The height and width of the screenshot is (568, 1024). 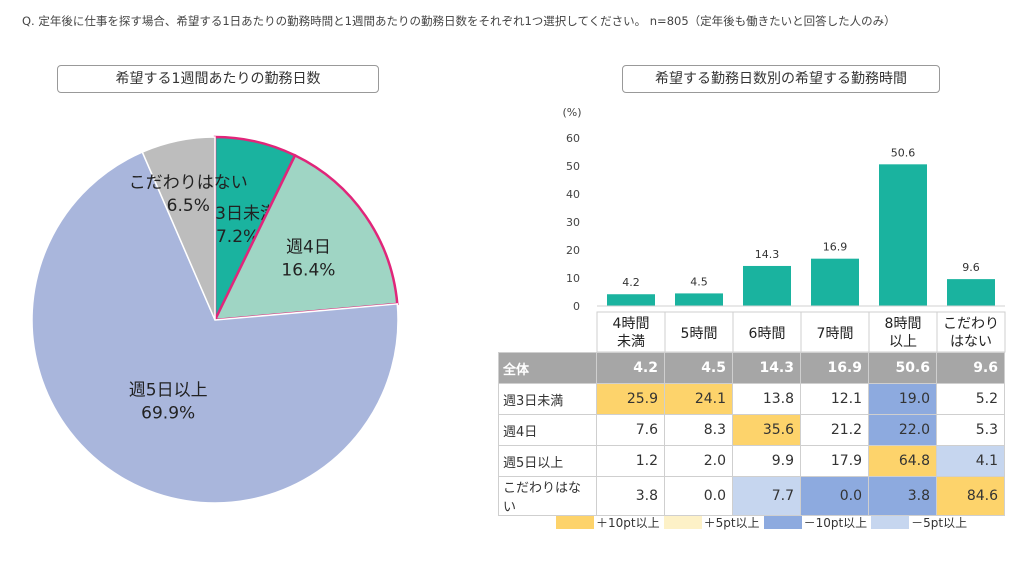 I want to click on x-tick-label: 7時間, so click(x=835, y=334).